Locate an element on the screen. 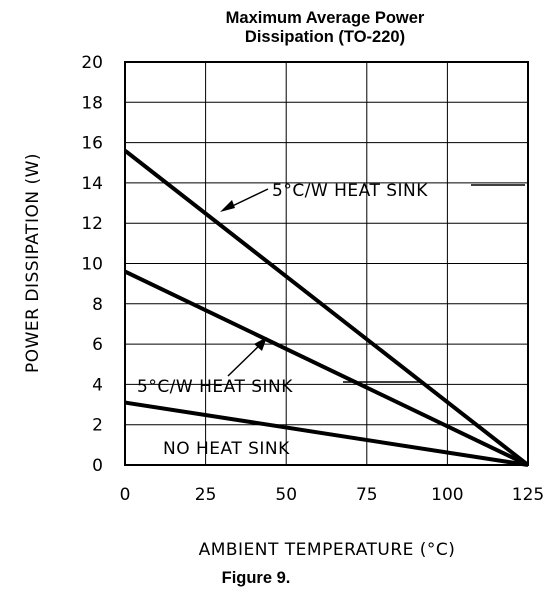 This screenshot has height=591, width=560. y-axis-label: POWER DISSIPATION (W) is located at coordinates (33, 263).